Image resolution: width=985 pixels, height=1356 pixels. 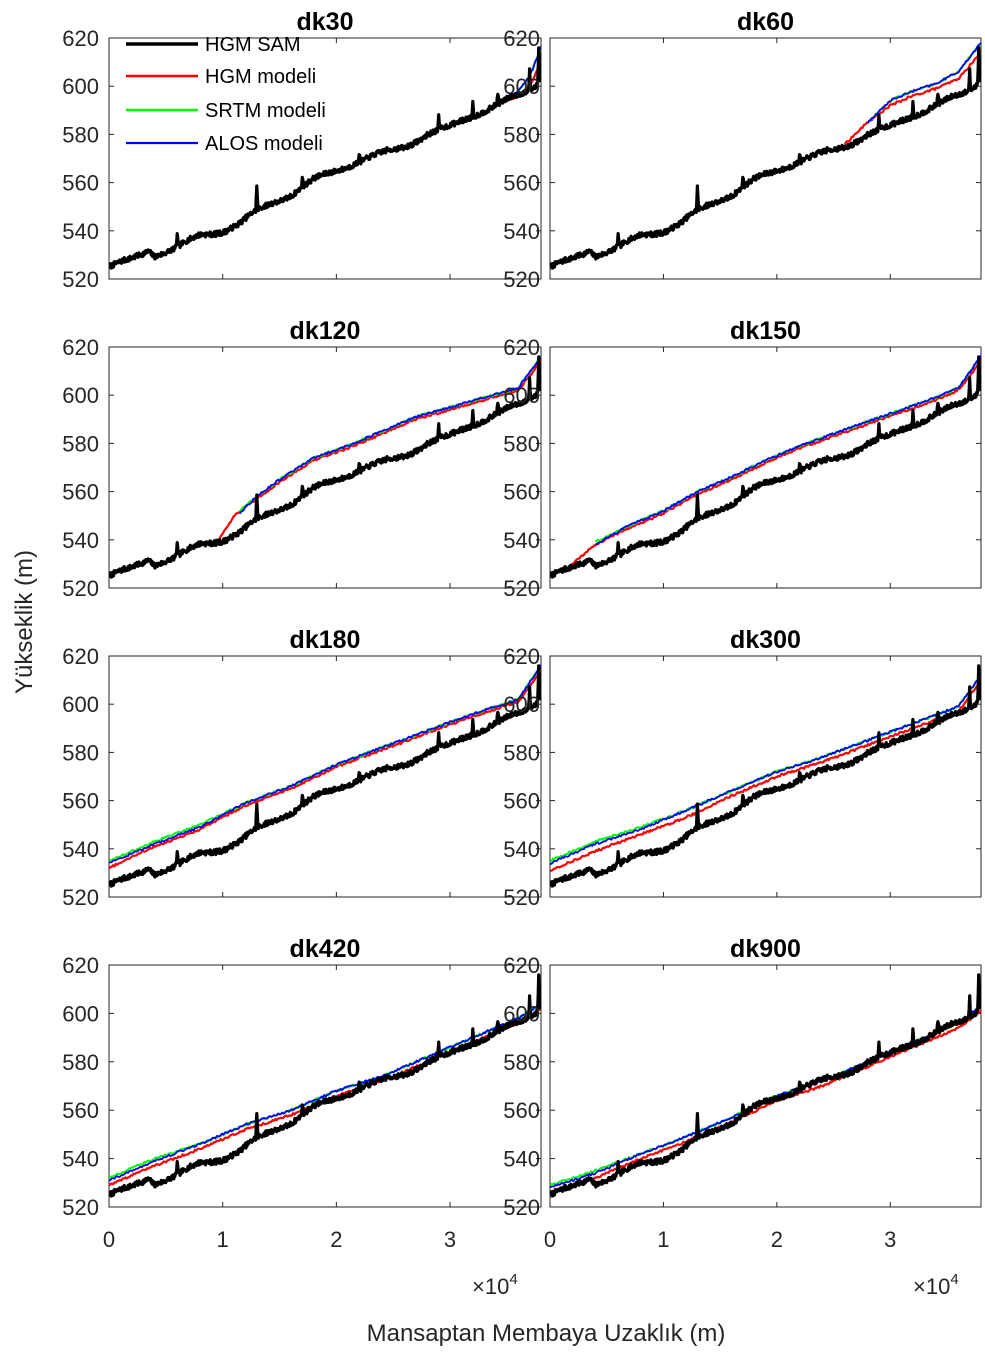 What do you see at coordinates (264, 144) in the screenshot?
I see `legend-label: ALOS modeli` at bounding box center [264, 144].